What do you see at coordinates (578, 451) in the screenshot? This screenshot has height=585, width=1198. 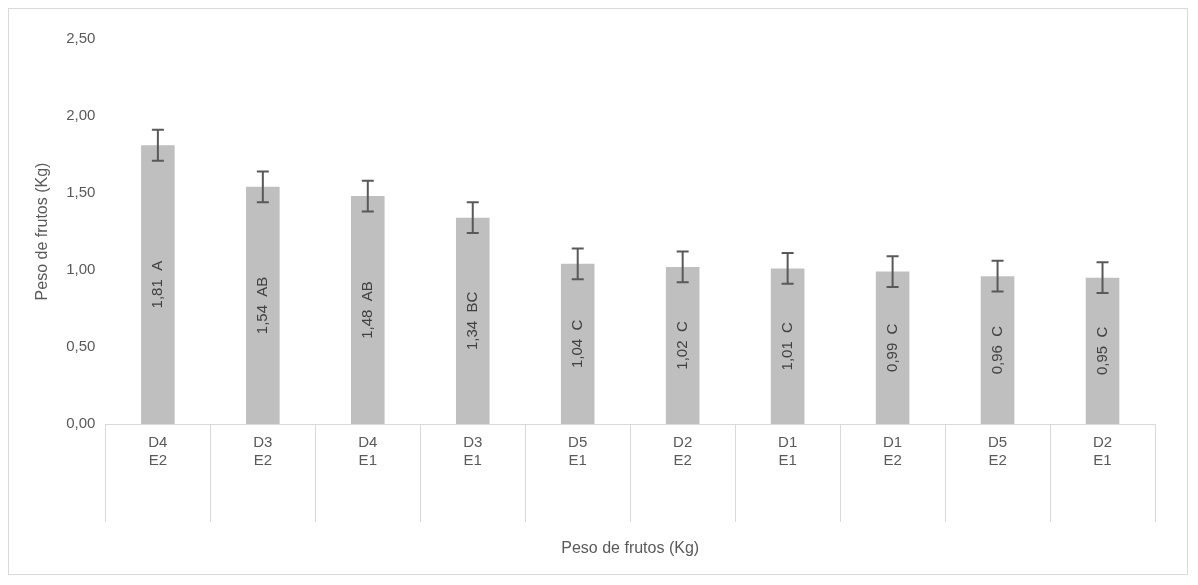 I see `x-tick-label: D5 E1` at bounding box center [578, 451].